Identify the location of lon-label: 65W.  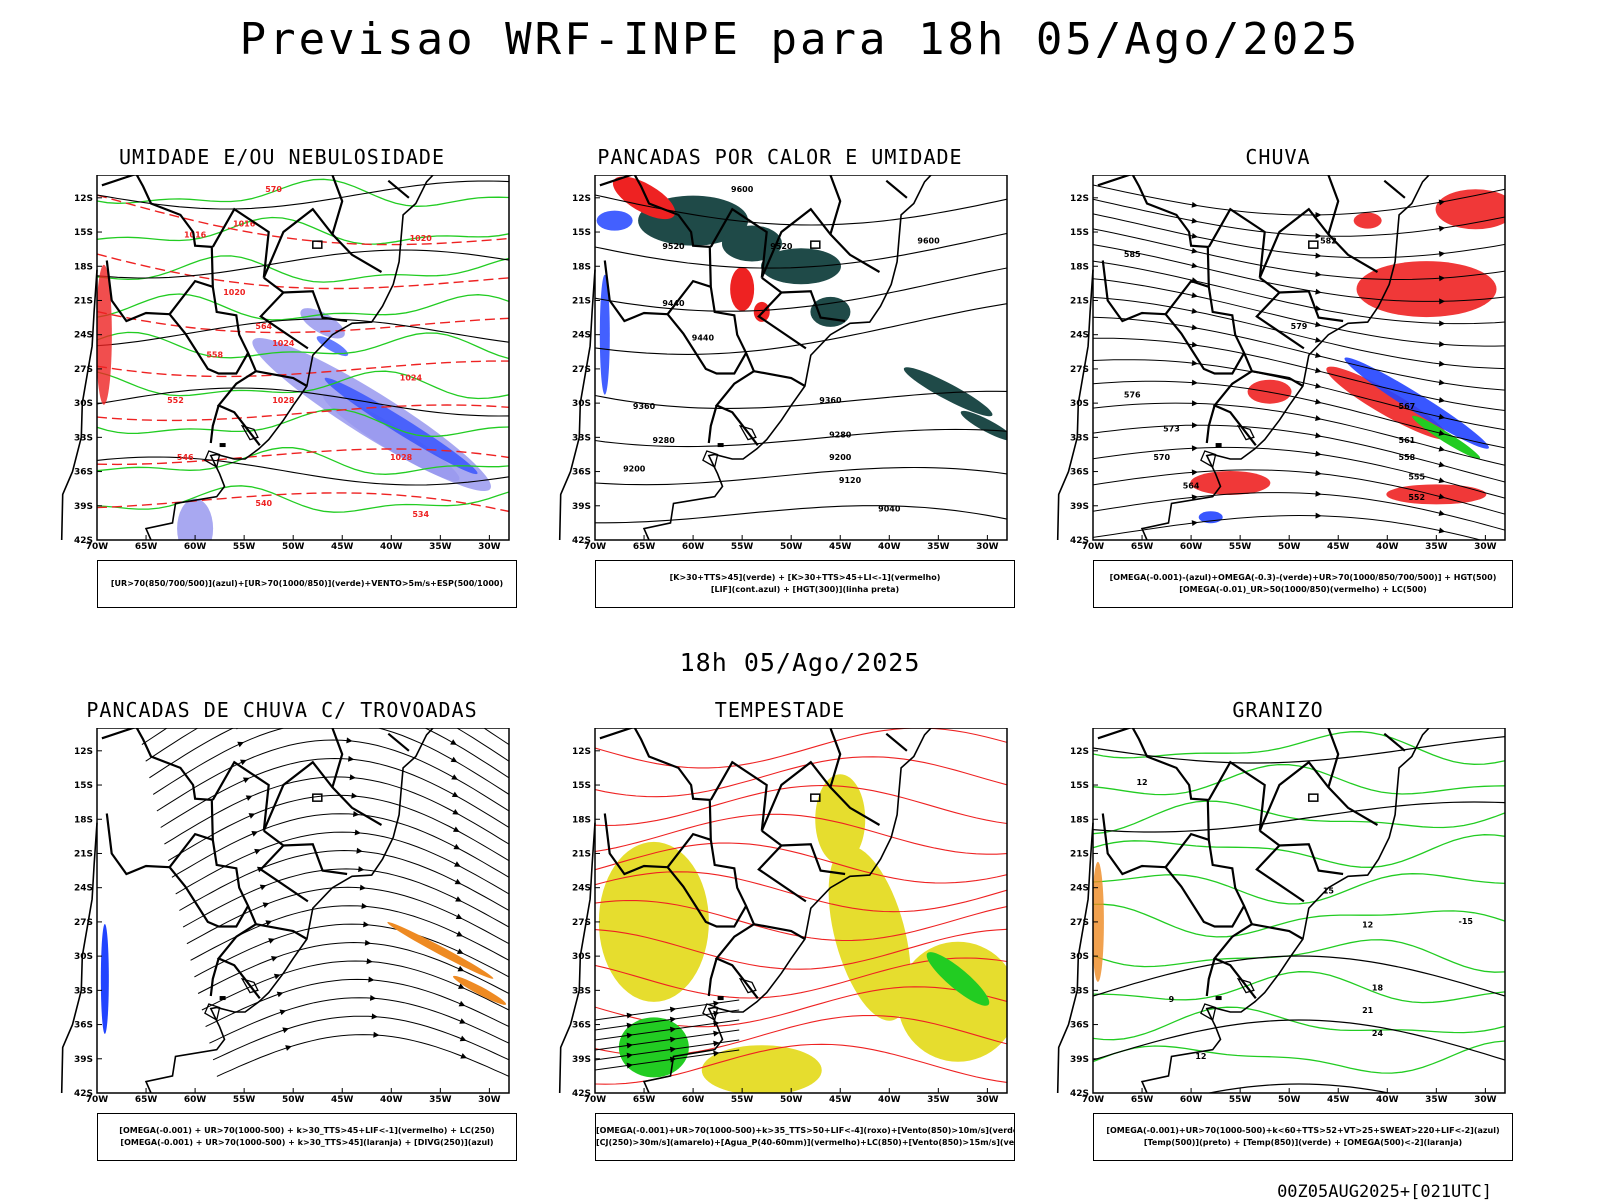
(146, 547).